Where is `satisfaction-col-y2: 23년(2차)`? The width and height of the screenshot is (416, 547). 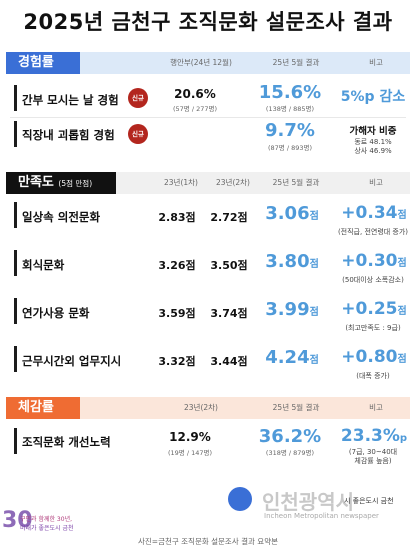 satisfaction-col-y2: 23년(2차) is located at coordinates (233, 182).